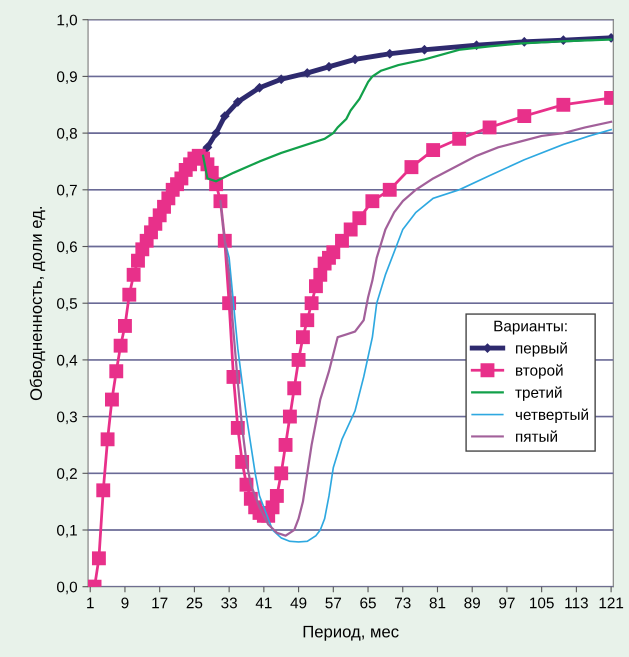 The width and height of the screenshot is (629, 657). What do you see at coordinates (368, 603) in the screenshot?
I see `x-tick-label: 65` at bounding box center [368, 603].